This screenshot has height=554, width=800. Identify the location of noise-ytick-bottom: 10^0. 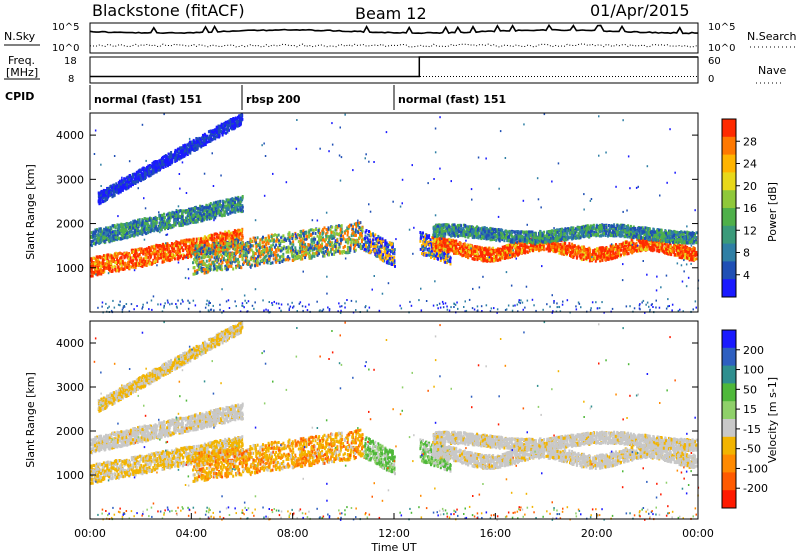
(65, 48).